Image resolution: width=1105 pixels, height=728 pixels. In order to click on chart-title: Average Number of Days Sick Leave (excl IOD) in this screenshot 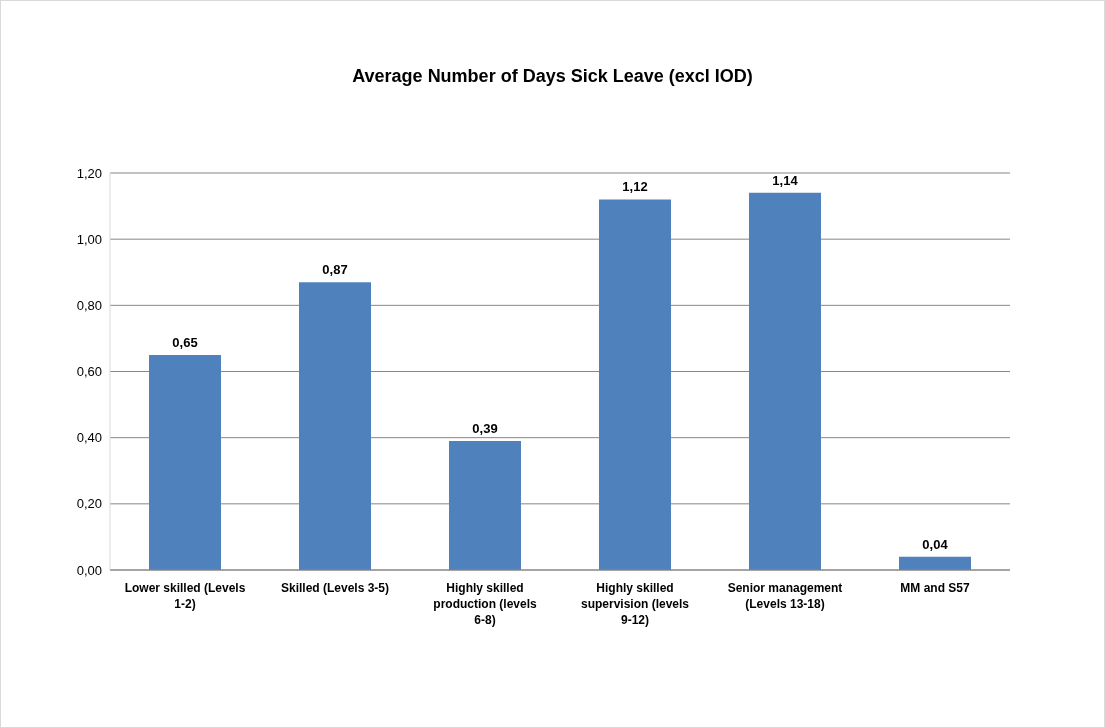, I will do `click(552, 76)`.